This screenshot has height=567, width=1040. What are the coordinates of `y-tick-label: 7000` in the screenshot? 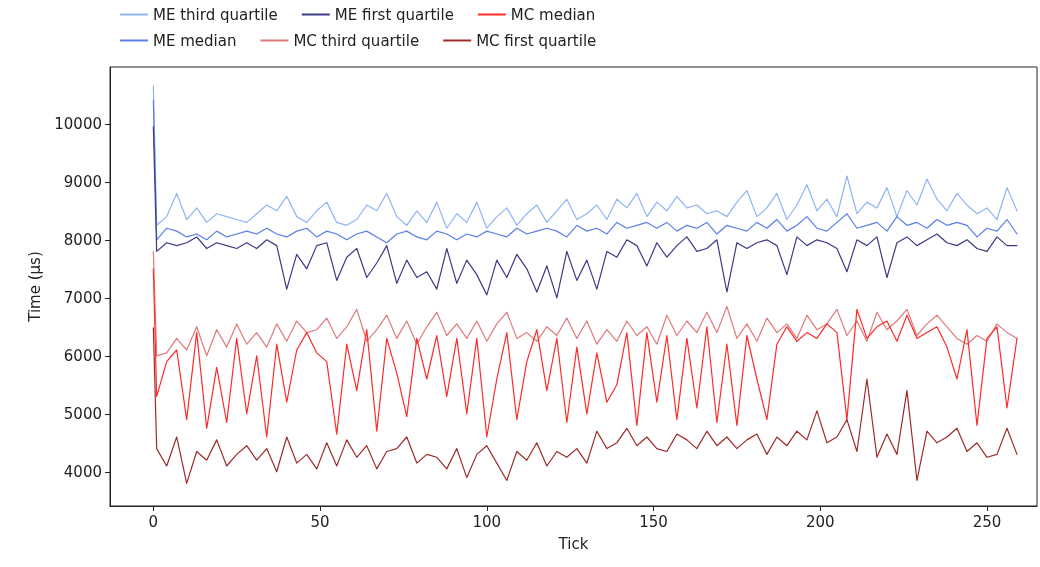 It's located at (82, 297).